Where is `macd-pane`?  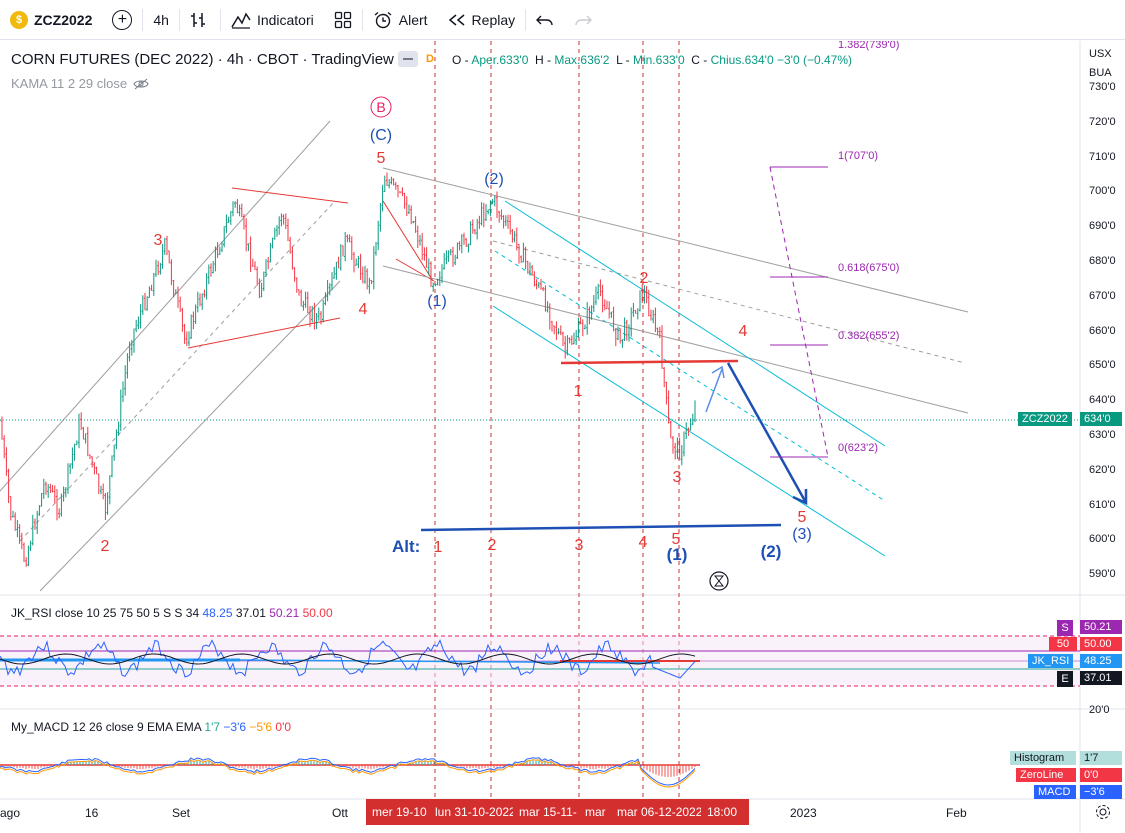 macd-pane is located at coordinates (350, 772).